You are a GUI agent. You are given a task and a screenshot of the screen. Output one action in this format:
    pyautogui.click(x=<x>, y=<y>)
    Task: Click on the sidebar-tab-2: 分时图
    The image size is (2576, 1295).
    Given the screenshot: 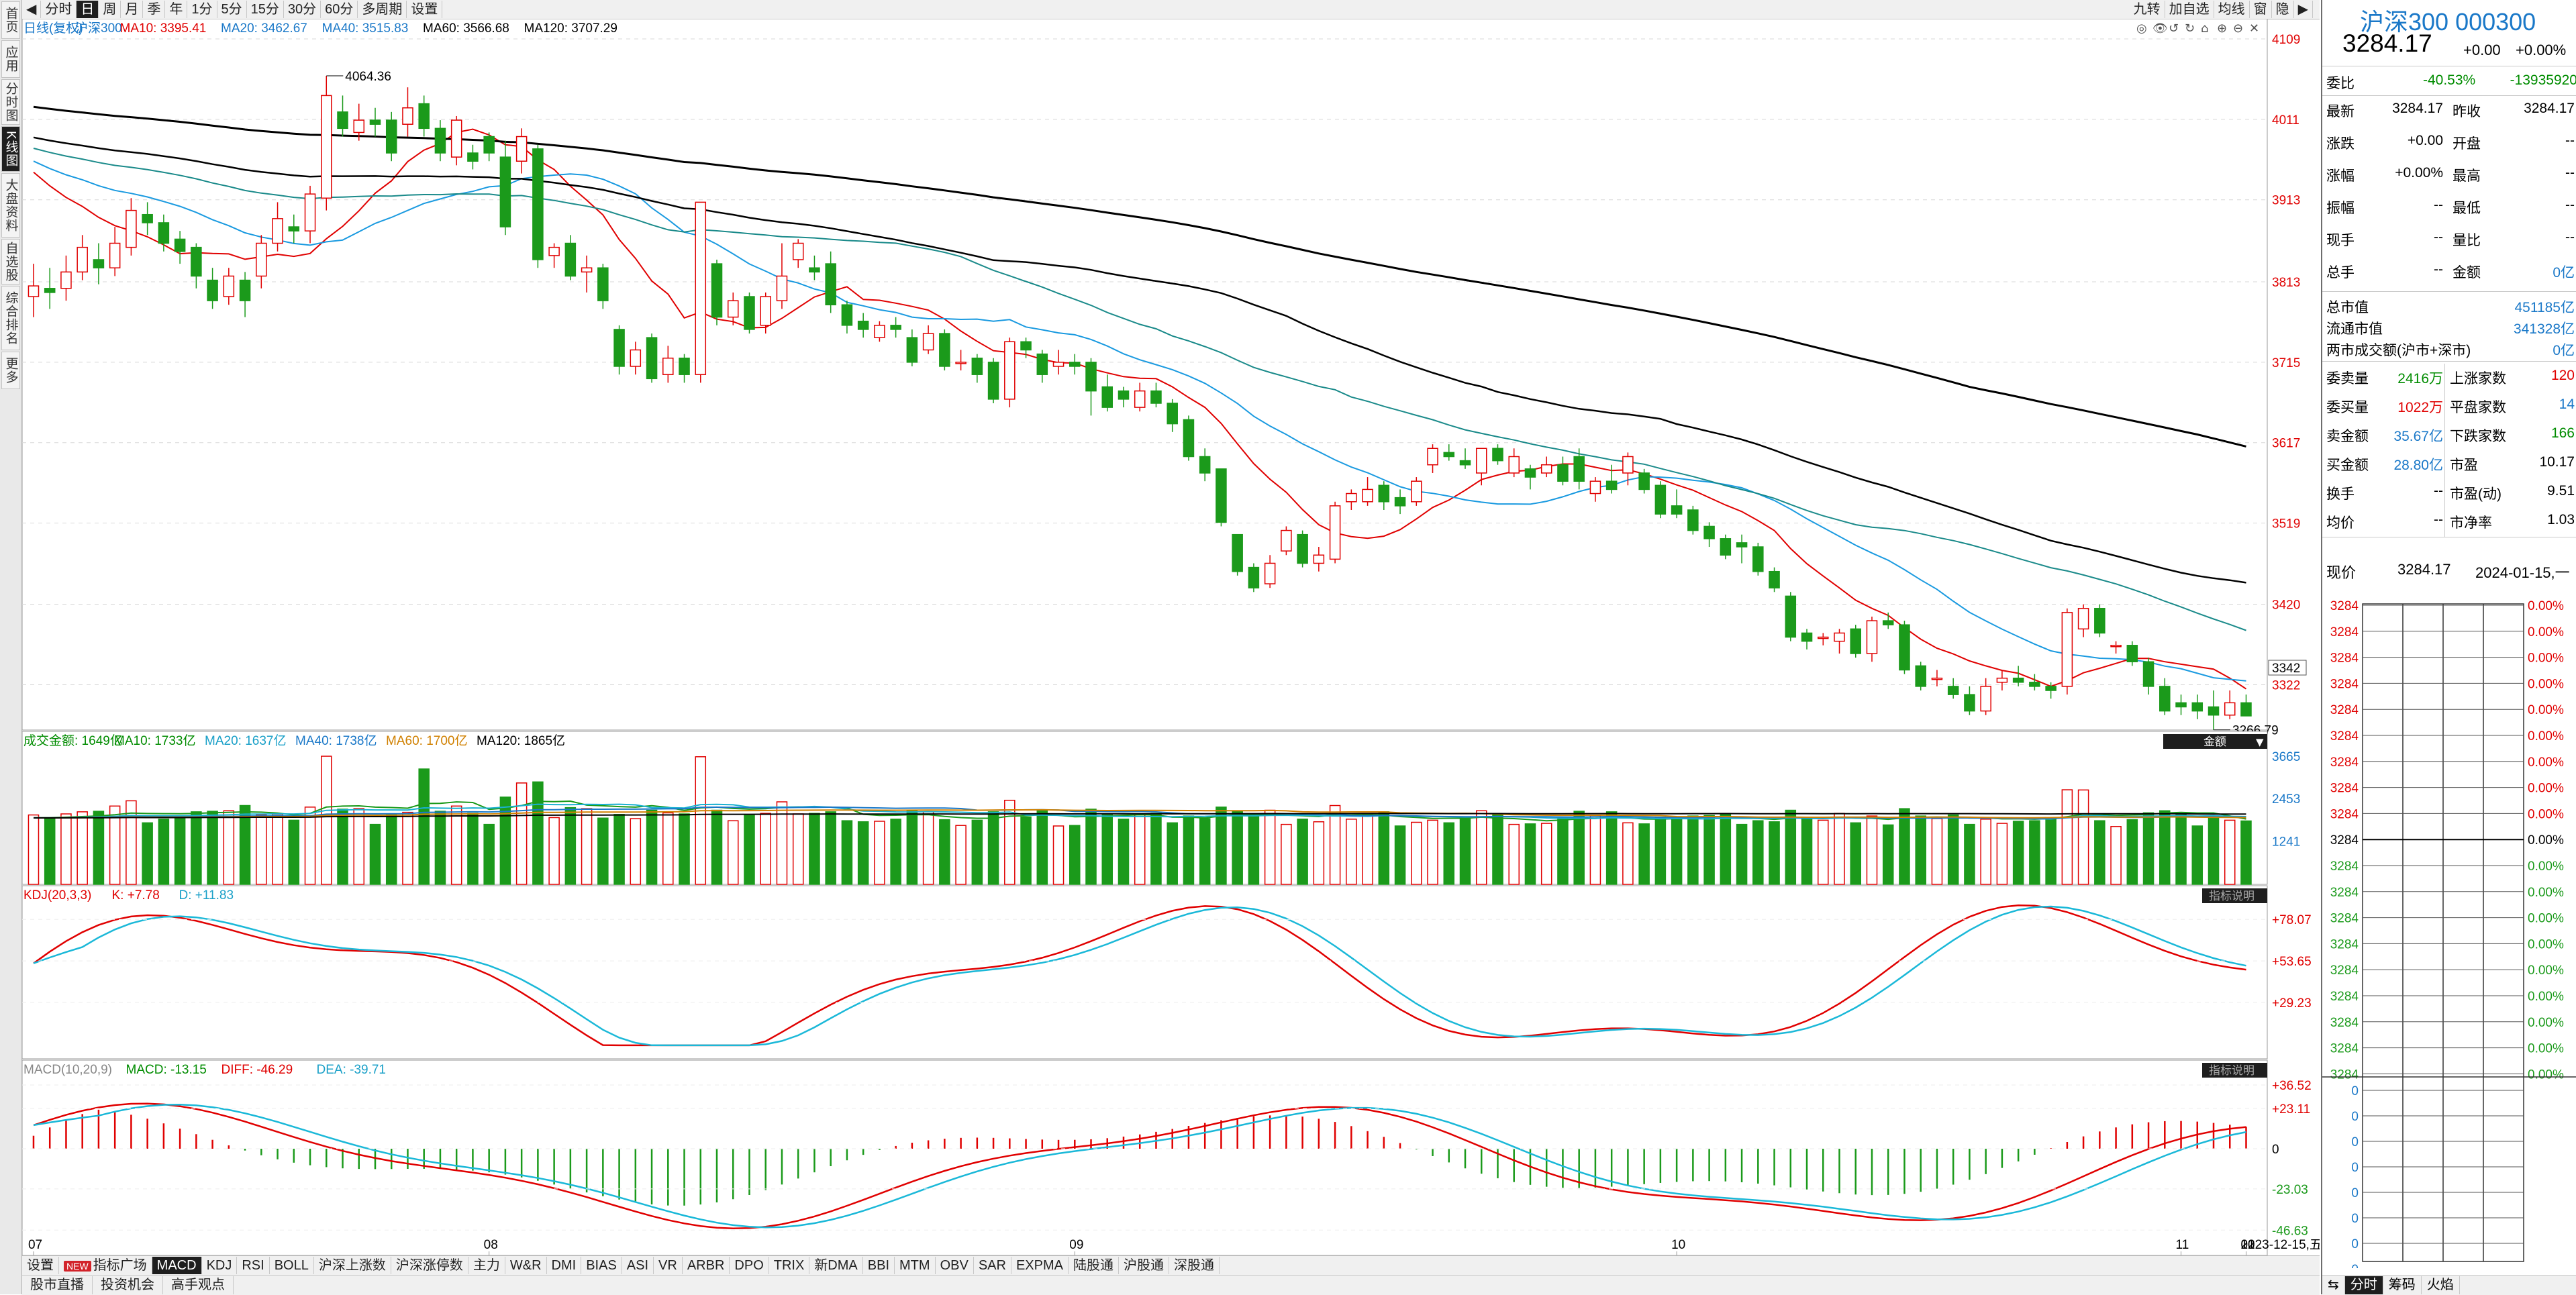 What is the action you would take?
    pyautogui.click(x=10, y=102)
    